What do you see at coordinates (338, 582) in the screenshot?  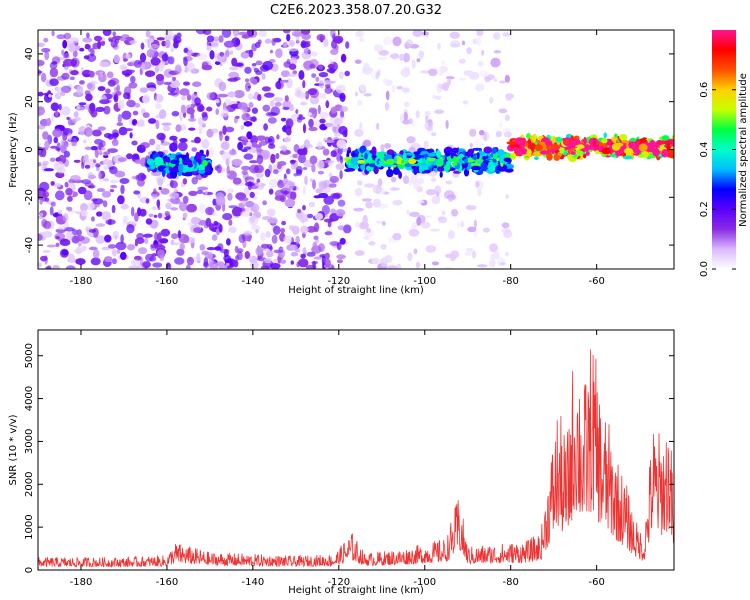 I see `snr-x-tick-label: -120` at bounding box center [338, 582].